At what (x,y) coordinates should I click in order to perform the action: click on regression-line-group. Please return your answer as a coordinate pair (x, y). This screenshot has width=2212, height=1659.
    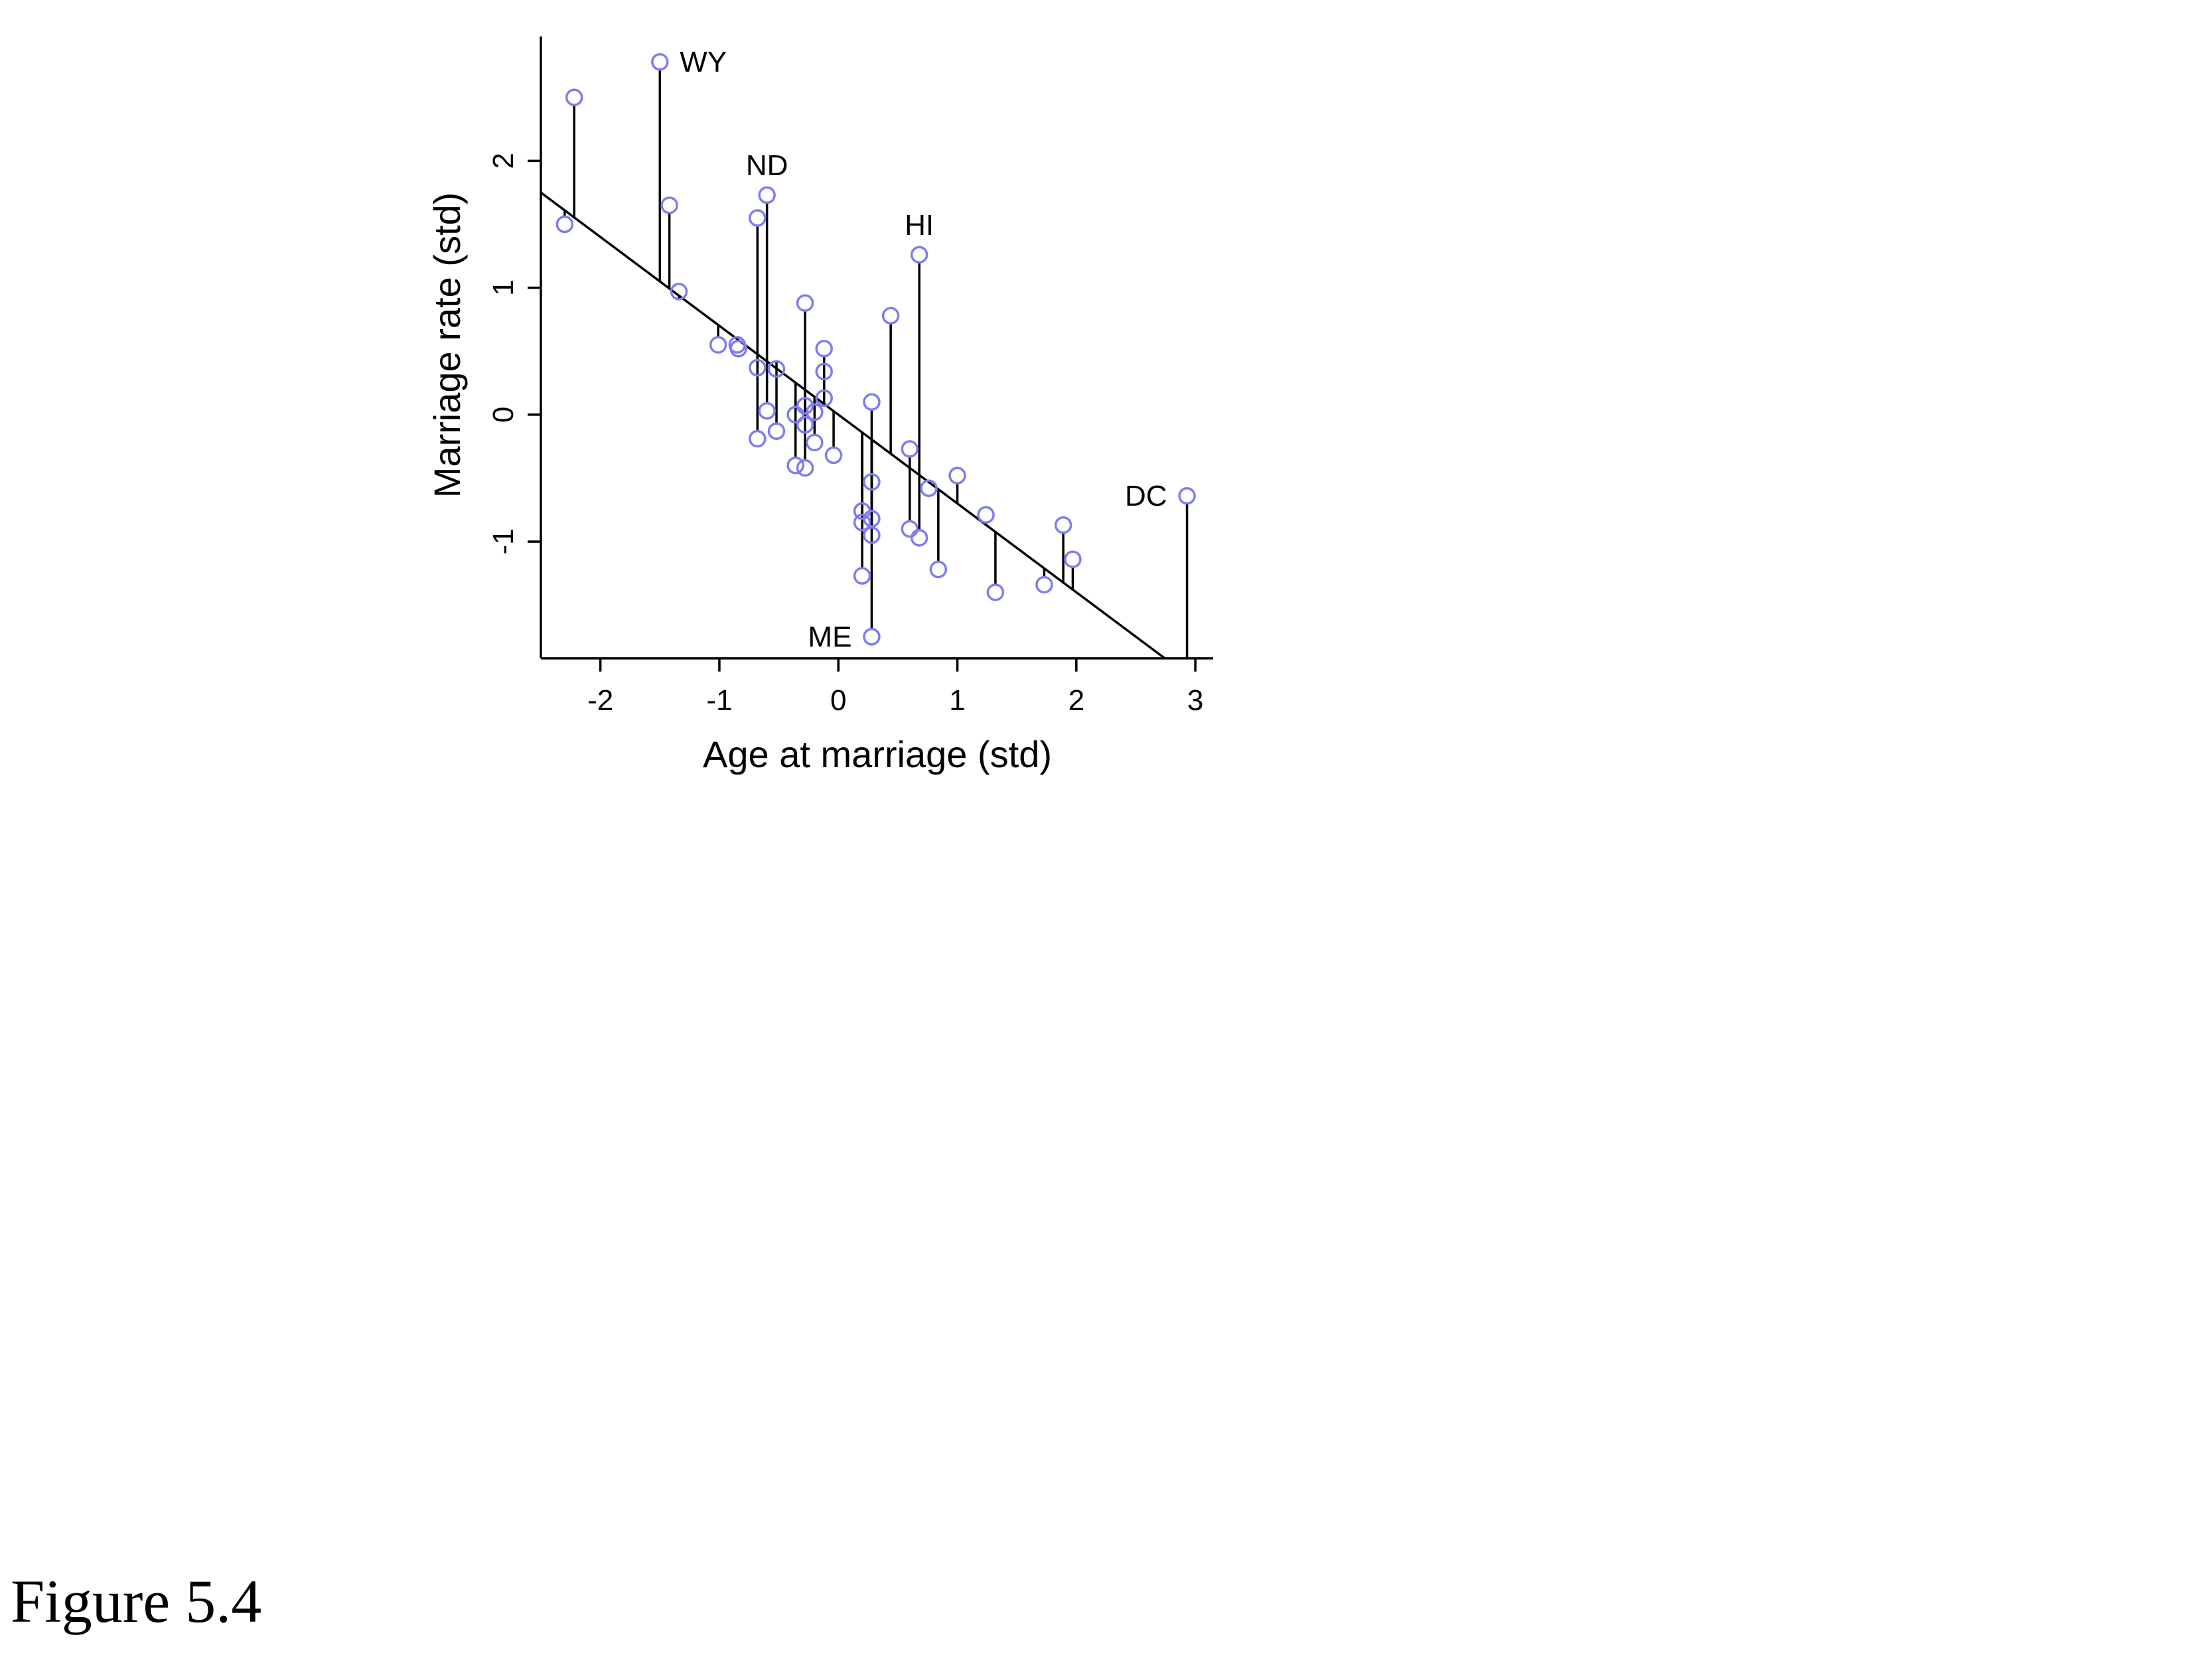
    Looking at the image, I should click on (853, 425).